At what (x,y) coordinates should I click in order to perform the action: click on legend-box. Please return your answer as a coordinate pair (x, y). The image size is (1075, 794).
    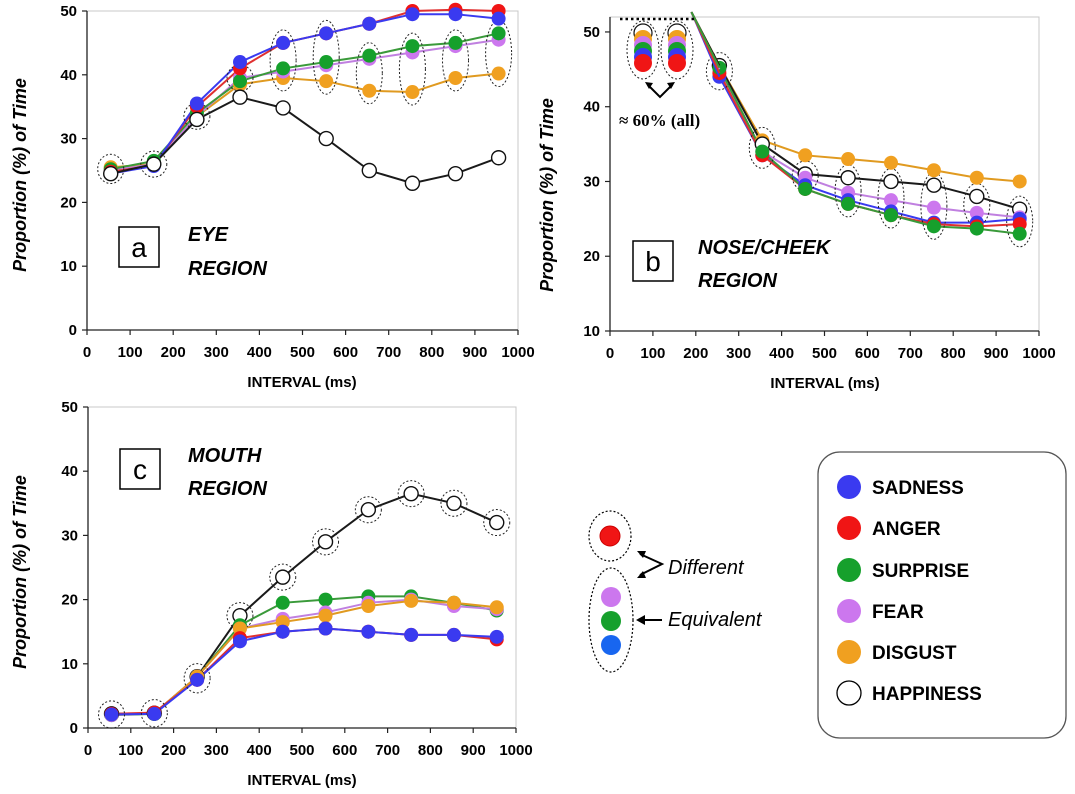
    Looking at the image, I should click on (942, 595).